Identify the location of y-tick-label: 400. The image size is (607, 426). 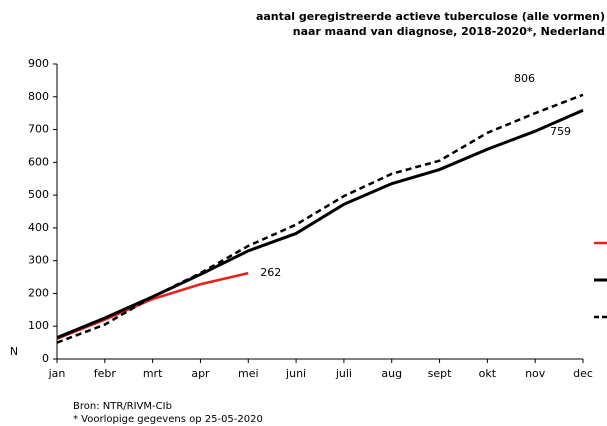
(38, 227).